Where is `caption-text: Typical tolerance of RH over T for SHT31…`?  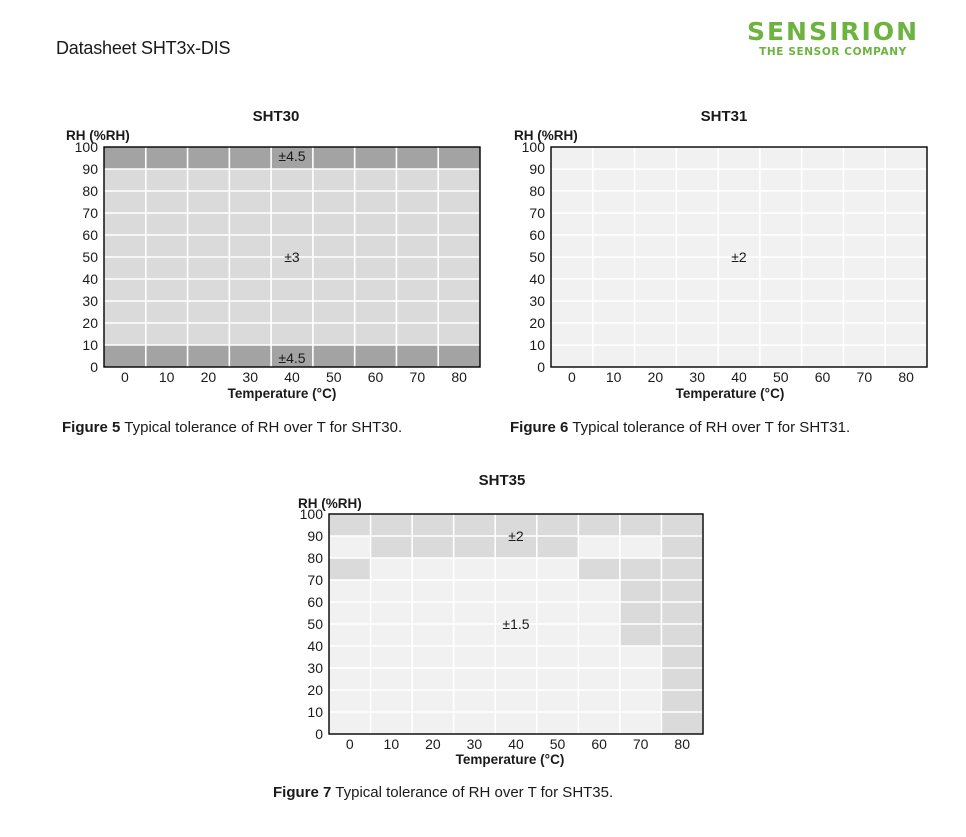 caption-text: Typical tolerance of RH over T for SHT31… is located at coordinates (711, 427).